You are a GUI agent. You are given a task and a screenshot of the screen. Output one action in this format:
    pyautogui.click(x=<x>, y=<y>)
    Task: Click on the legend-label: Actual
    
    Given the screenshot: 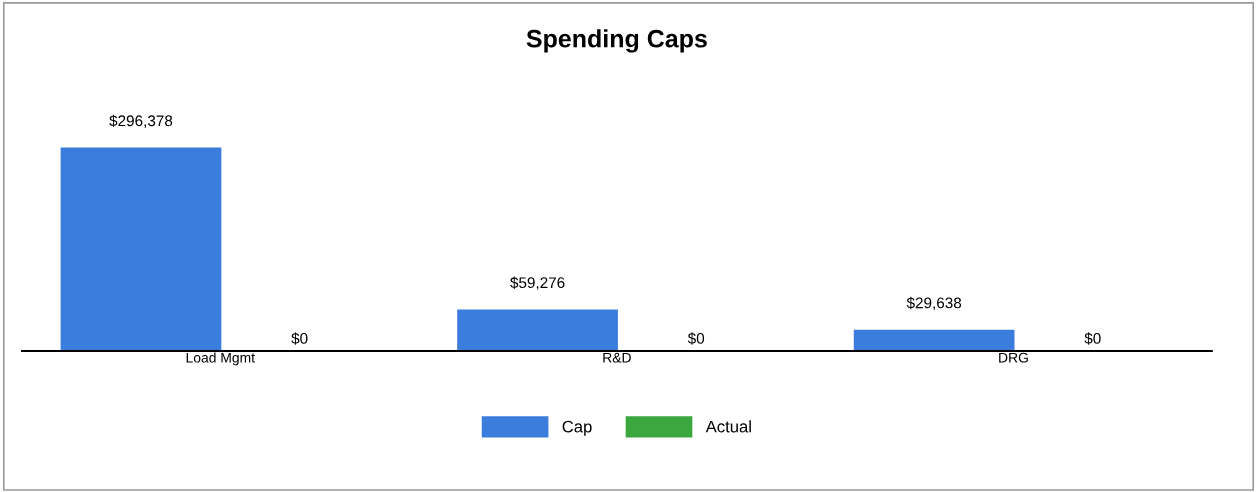 What is the action you would take?
    pyautogui.click(x=728, y=426)
    